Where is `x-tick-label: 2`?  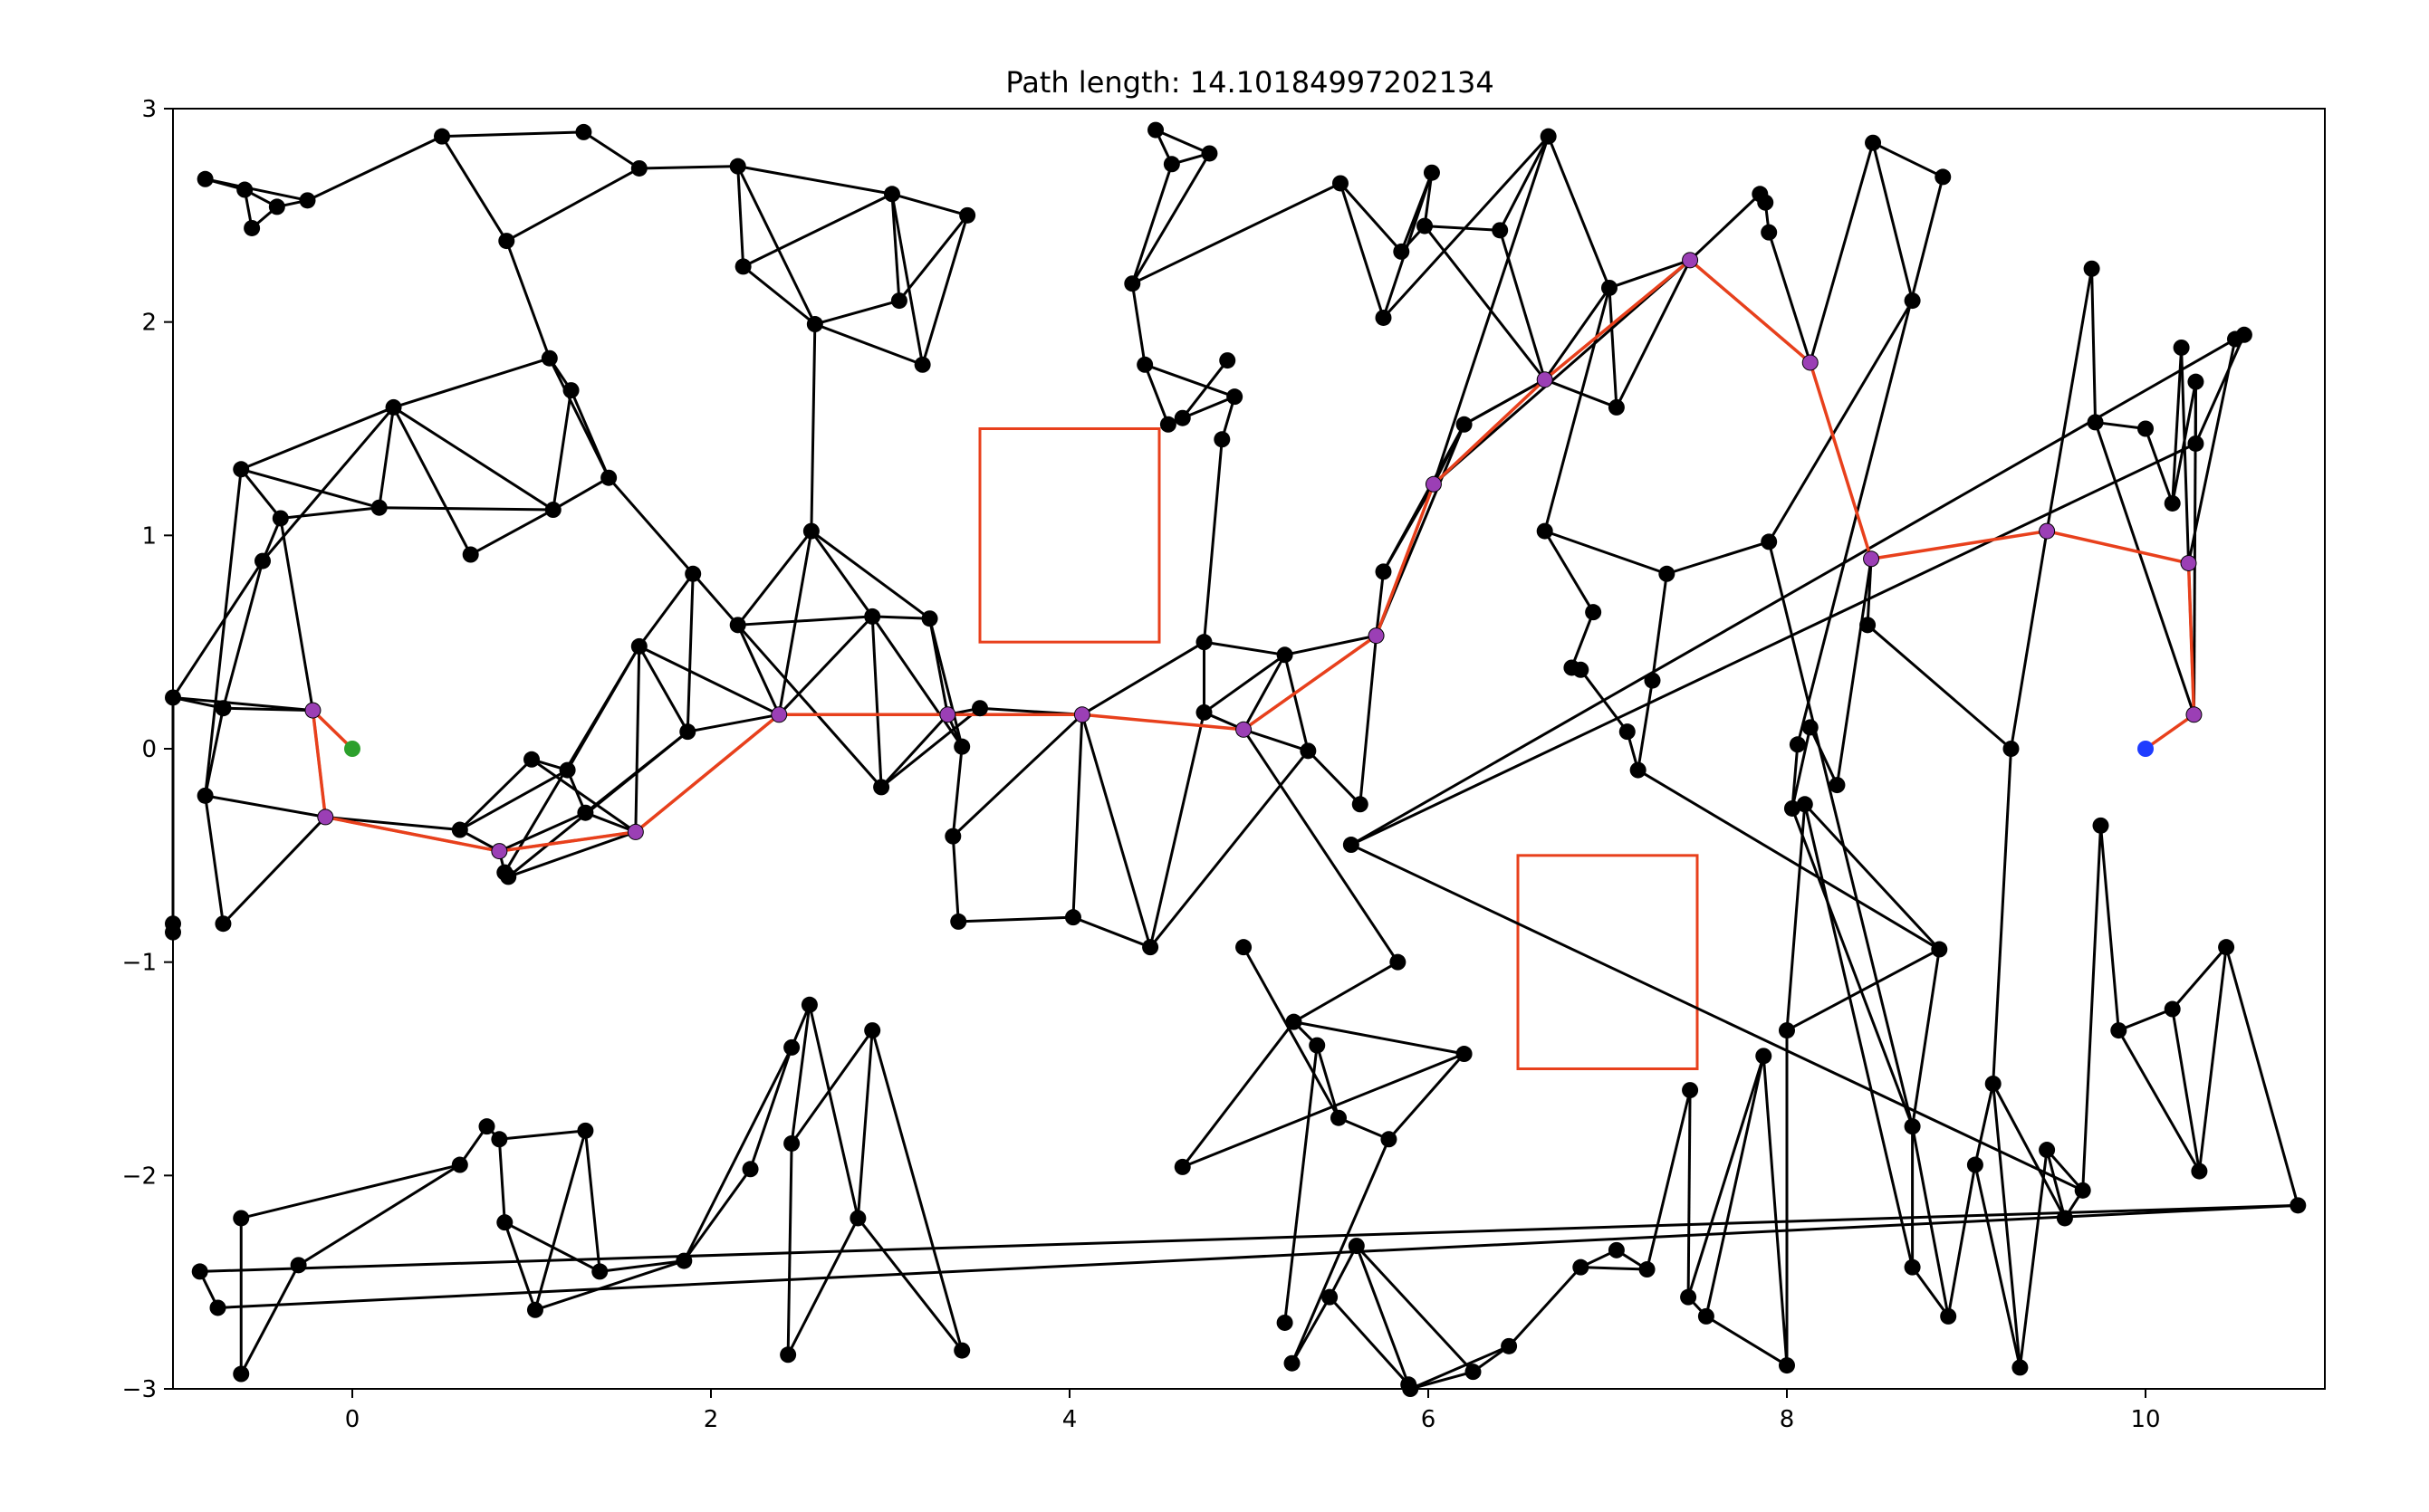 x-tick-label: 2 is located at coordinates (711, 1419).